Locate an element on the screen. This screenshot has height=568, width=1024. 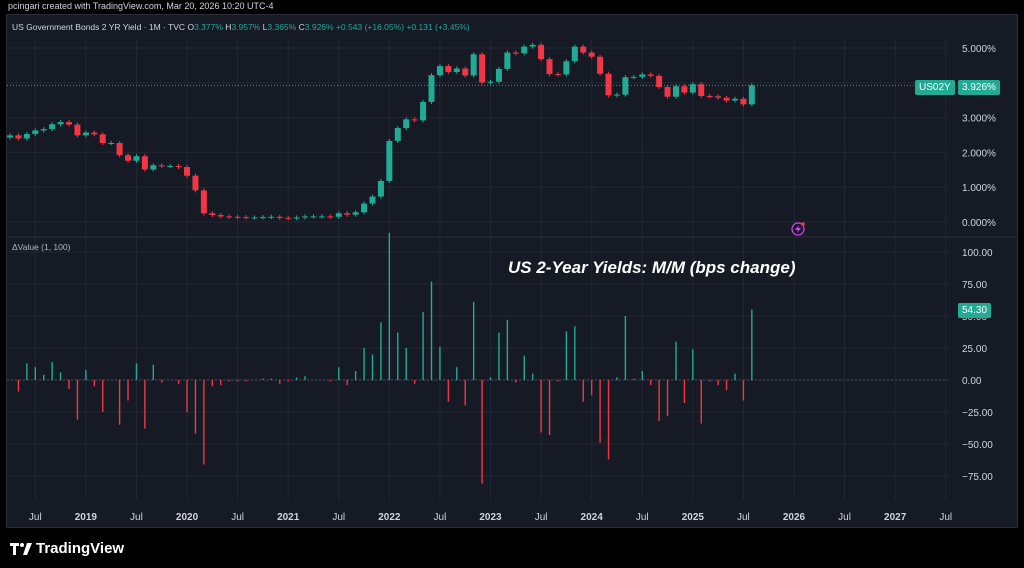
event-dot is located at coordinates (803, 224).